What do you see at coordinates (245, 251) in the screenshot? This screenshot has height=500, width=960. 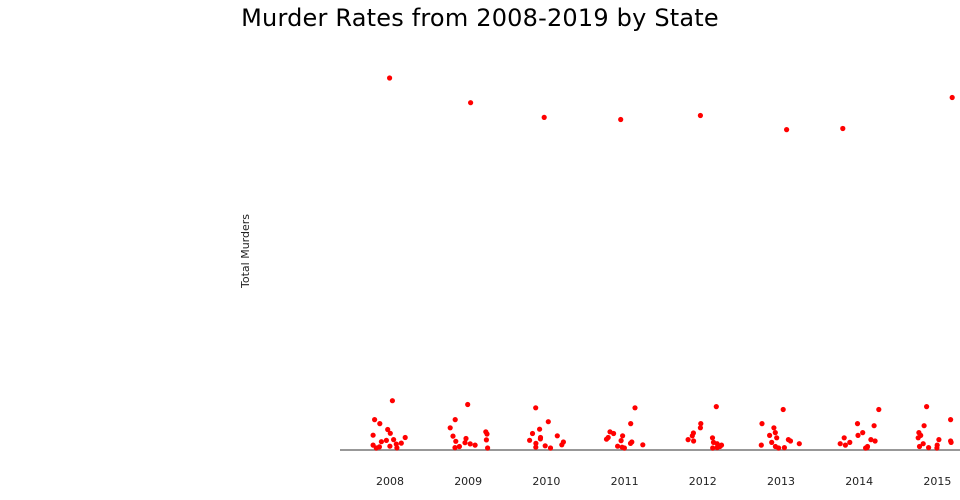 I see `y-axis-label: Total Murders` at bounding box center [245, 251].